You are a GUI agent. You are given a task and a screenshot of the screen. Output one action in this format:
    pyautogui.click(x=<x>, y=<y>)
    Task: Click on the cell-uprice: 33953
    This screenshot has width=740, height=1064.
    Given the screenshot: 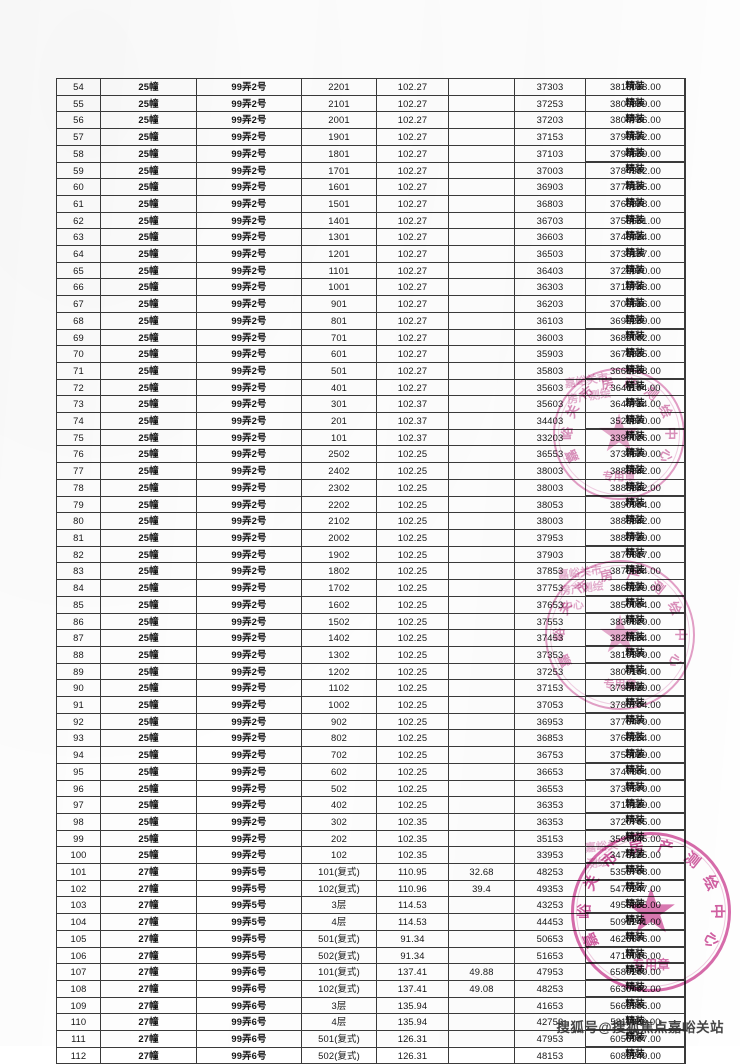 What is the action you would take?
    pyautogui.click(x=550, y=855)
    